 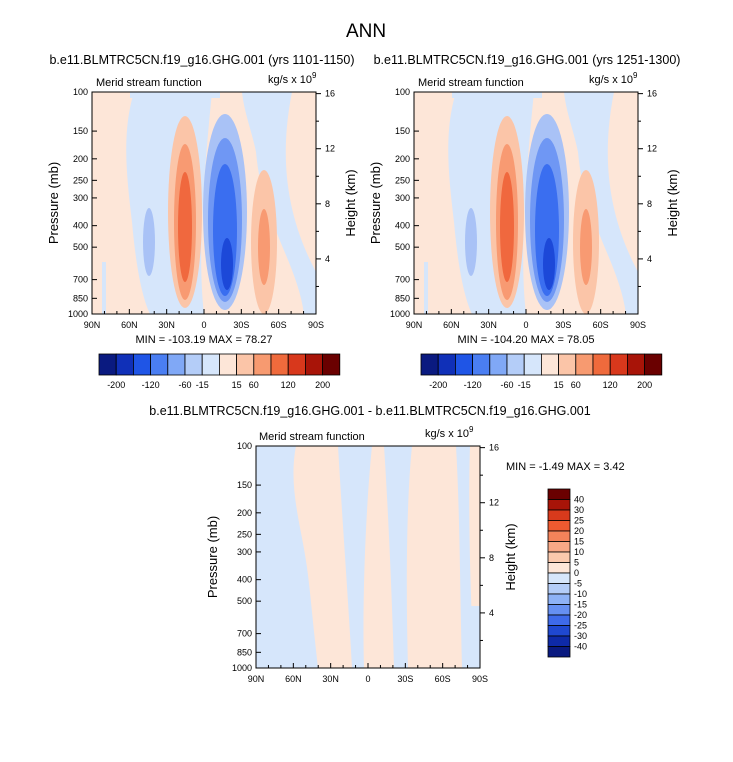 What do you see at coordinates (400, 314) in the screenshot?
I see `y-tick-label: 1000` at bounding box center [400, 314].